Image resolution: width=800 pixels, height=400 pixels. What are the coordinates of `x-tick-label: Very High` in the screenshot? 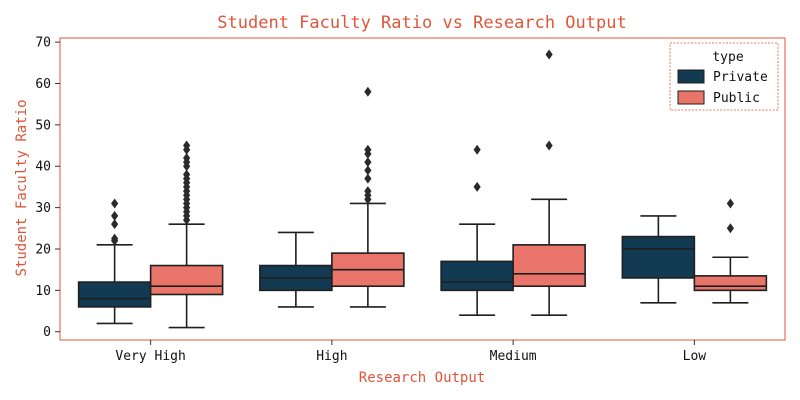 It's located at (150, 356).